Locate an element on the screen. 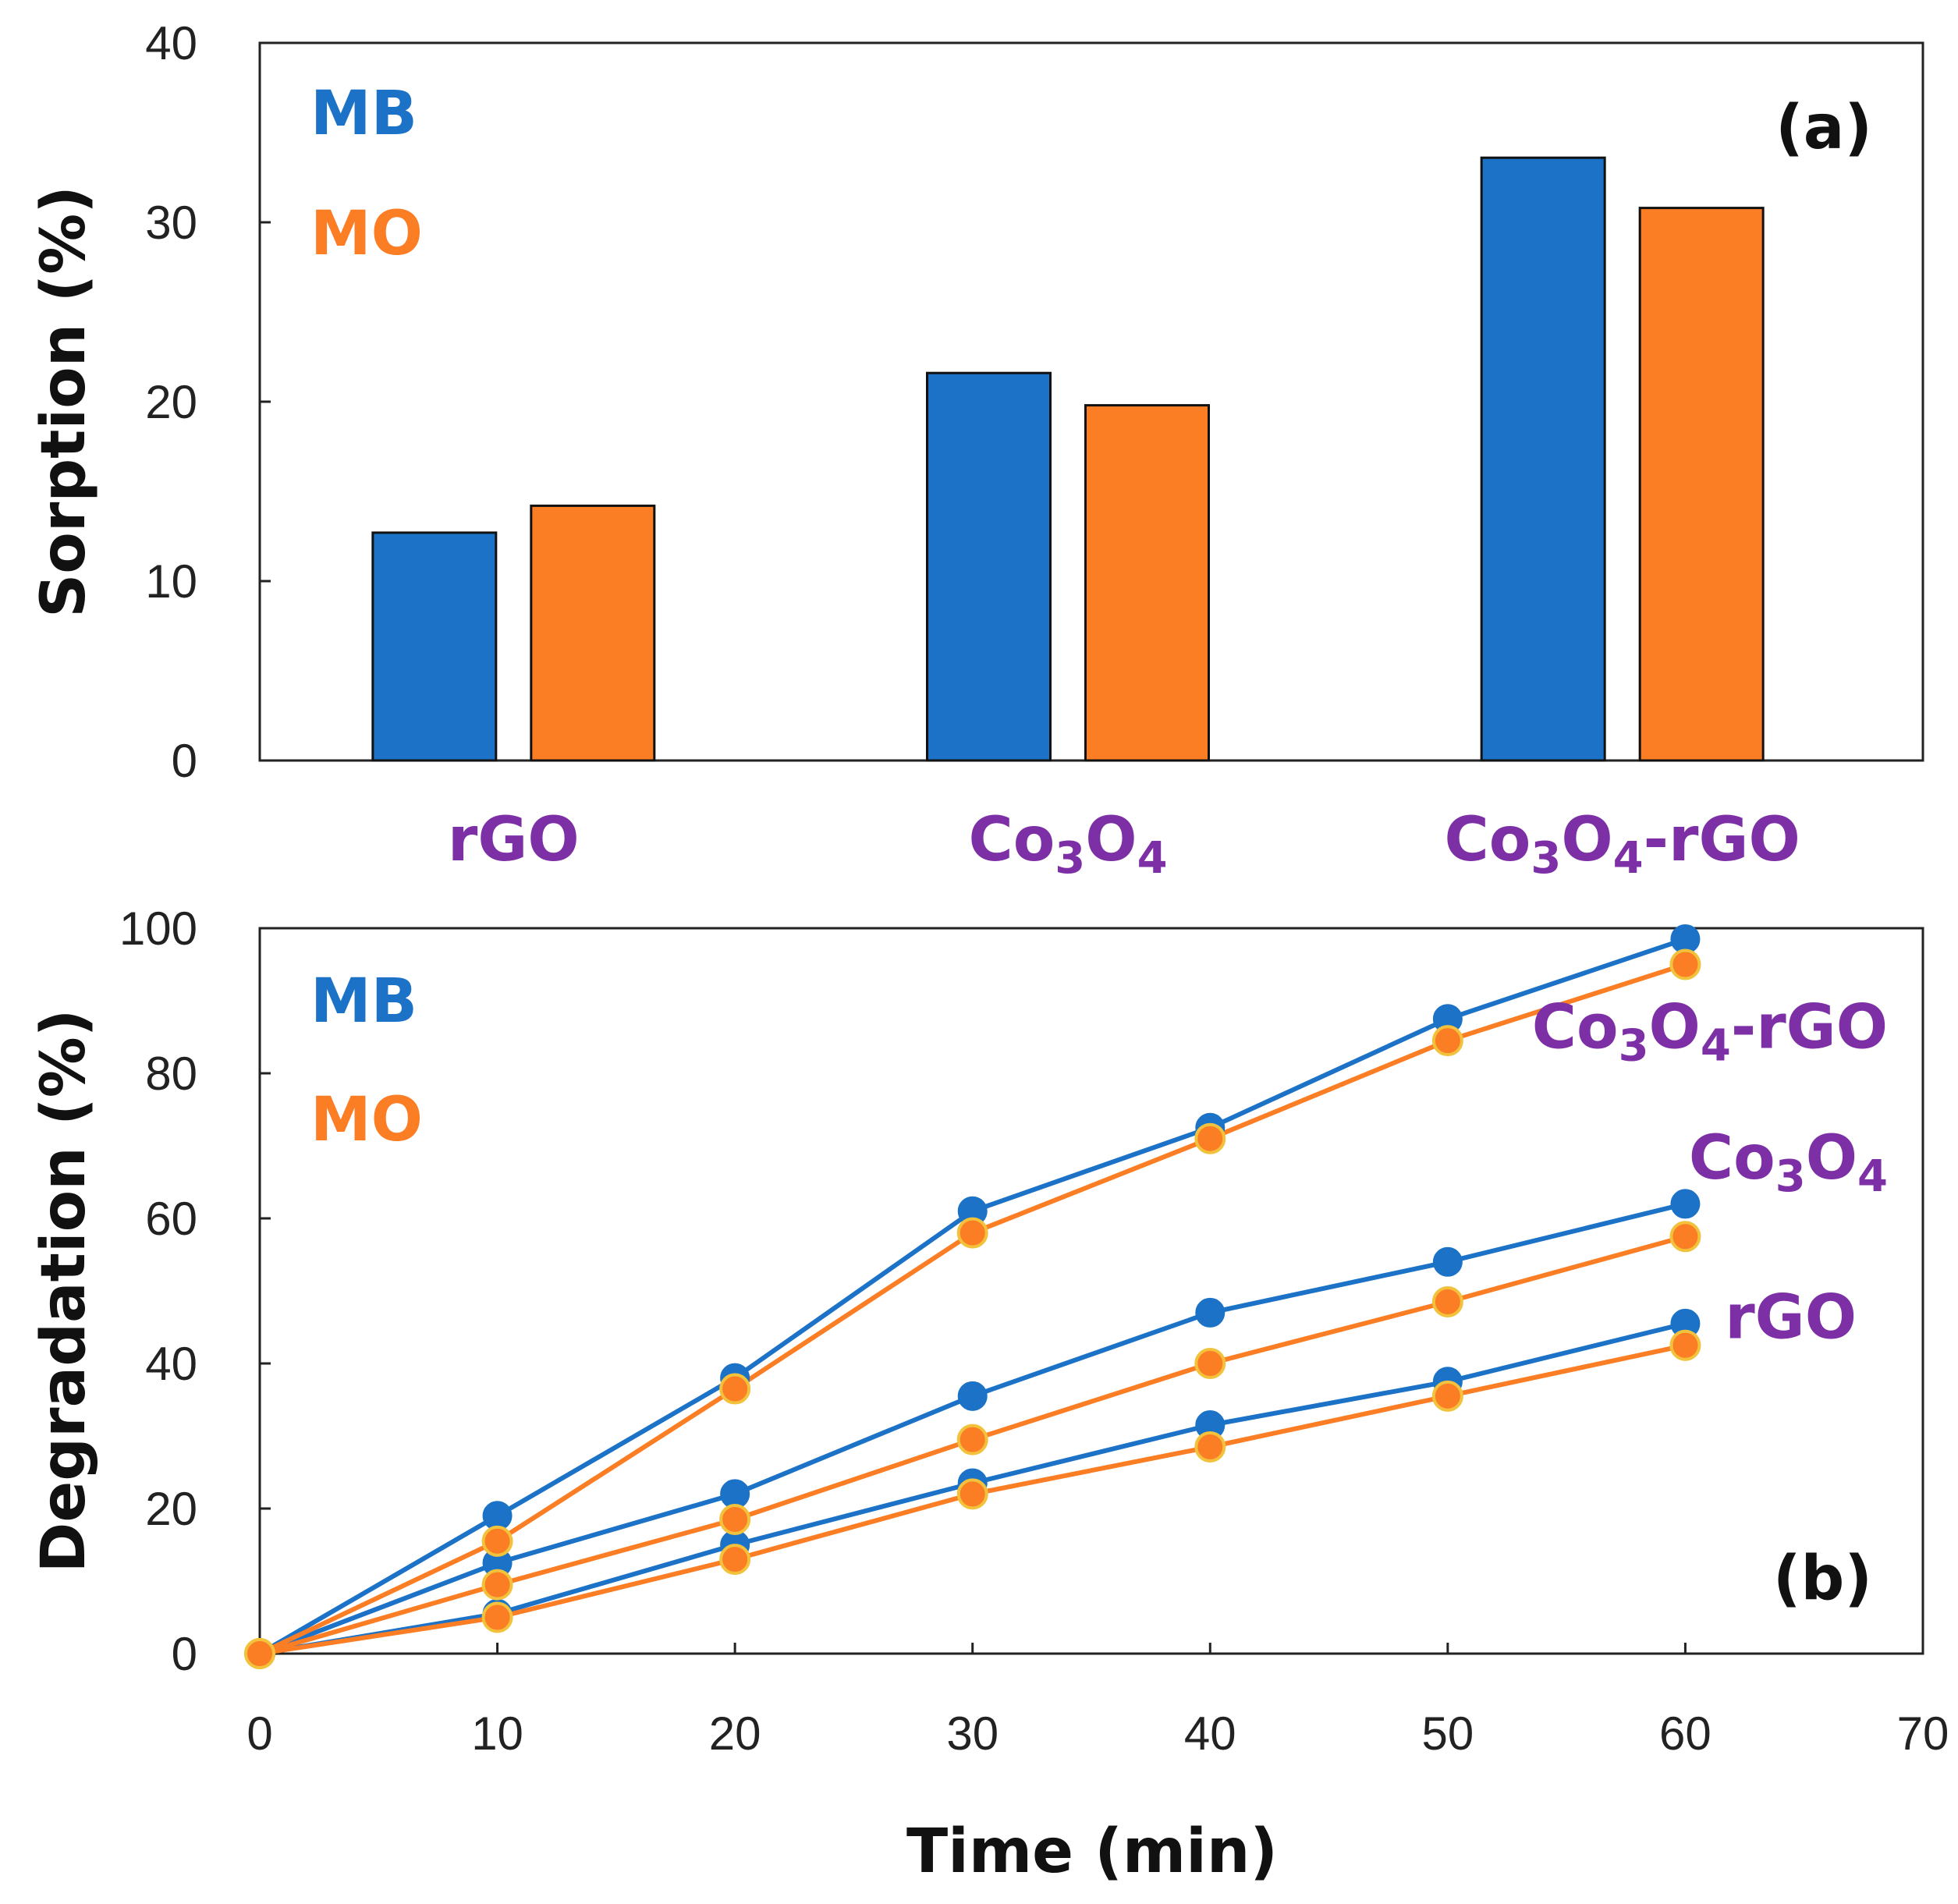  category-label-2-part: 3 is located at coordinates (1546, 859).